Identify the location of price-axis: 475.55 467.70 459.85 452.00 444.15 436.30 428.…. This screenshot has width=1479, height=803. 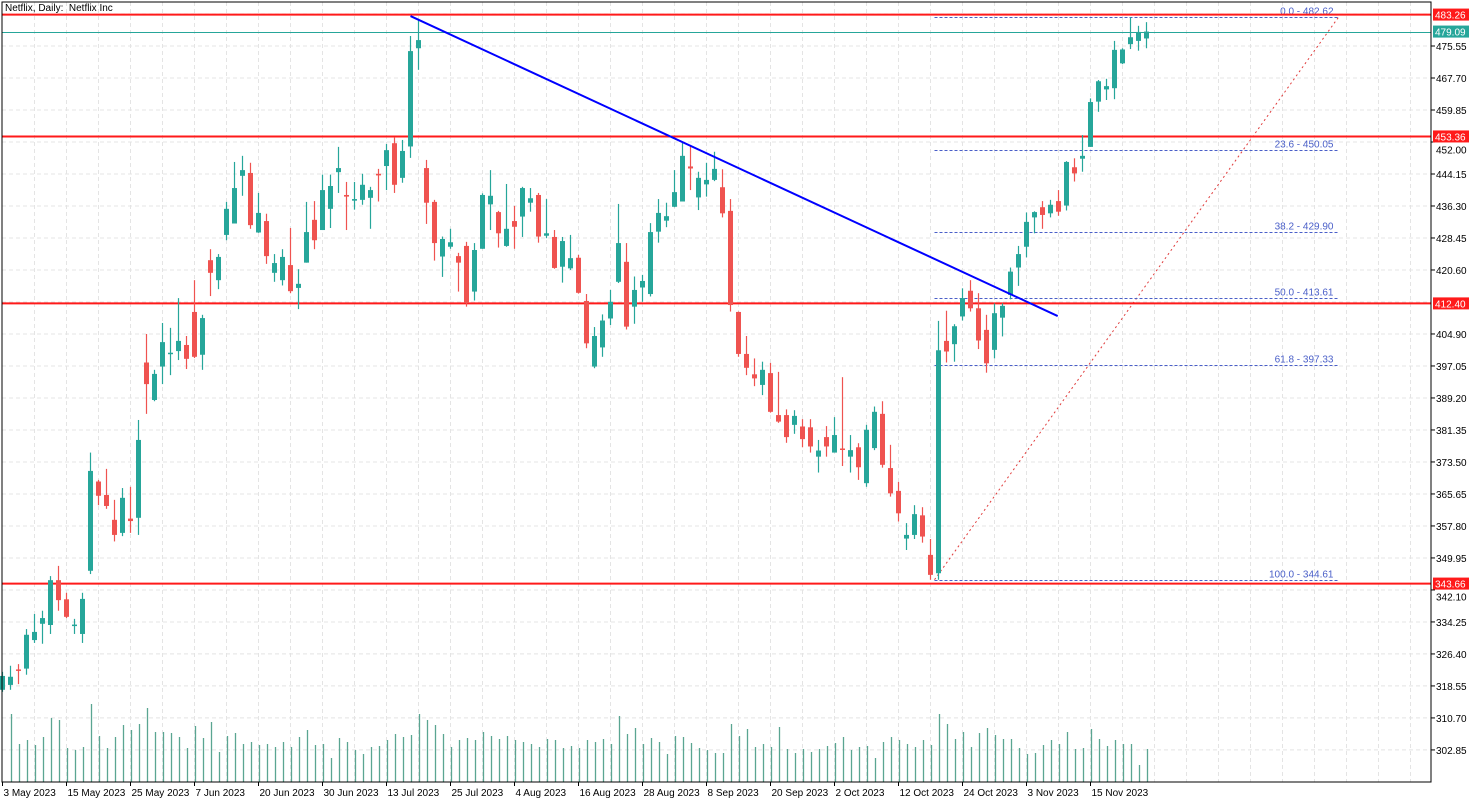
(1450, 382).